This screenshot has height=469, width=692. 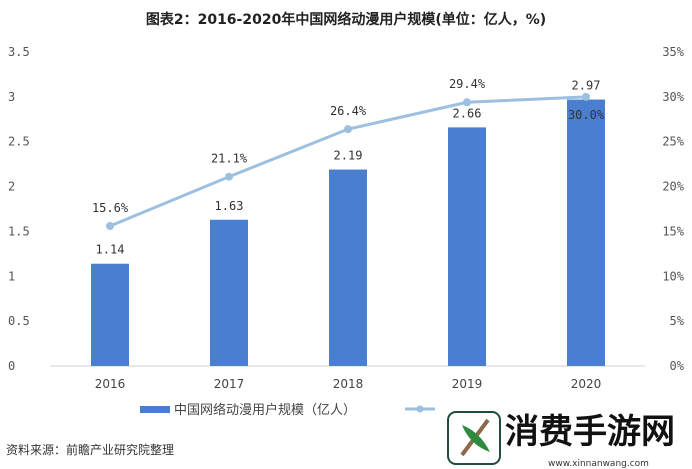 What do you see at coordinates (229, 384) in the screenshot?
I see `x-tick-label: 2017` at bounding box center [229, 384].